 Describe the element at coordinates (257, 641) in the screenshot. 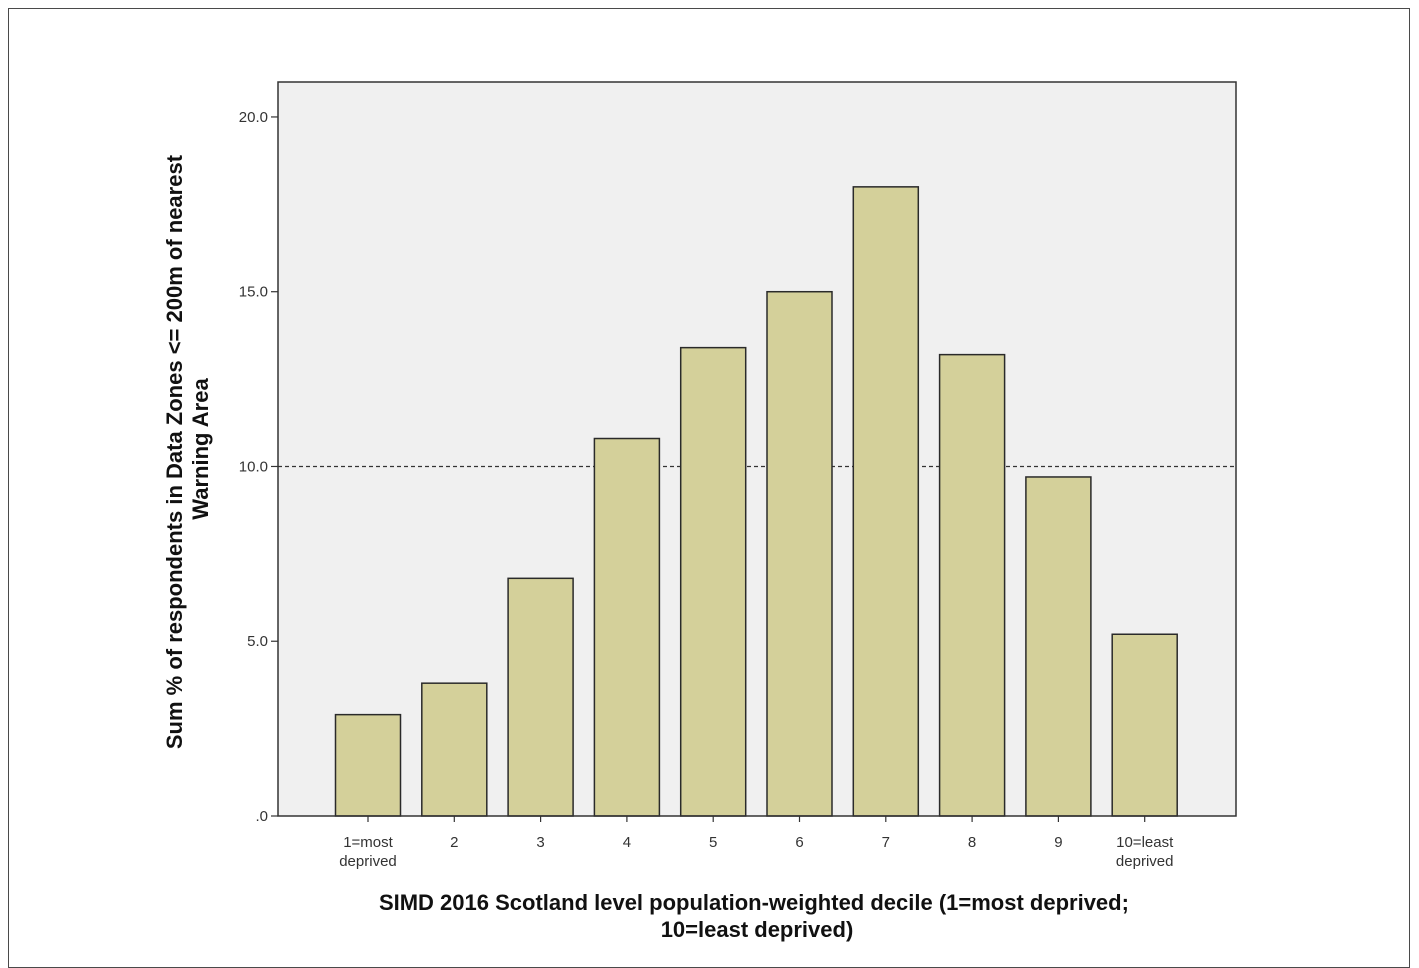

I see `y-tick-label-1: 5.0` at that location.